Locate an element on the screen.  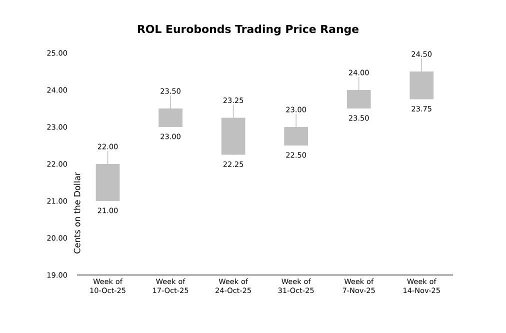
chart-title: ROL Eurobonds Trading Price Range is located at coordinates (248, 30).